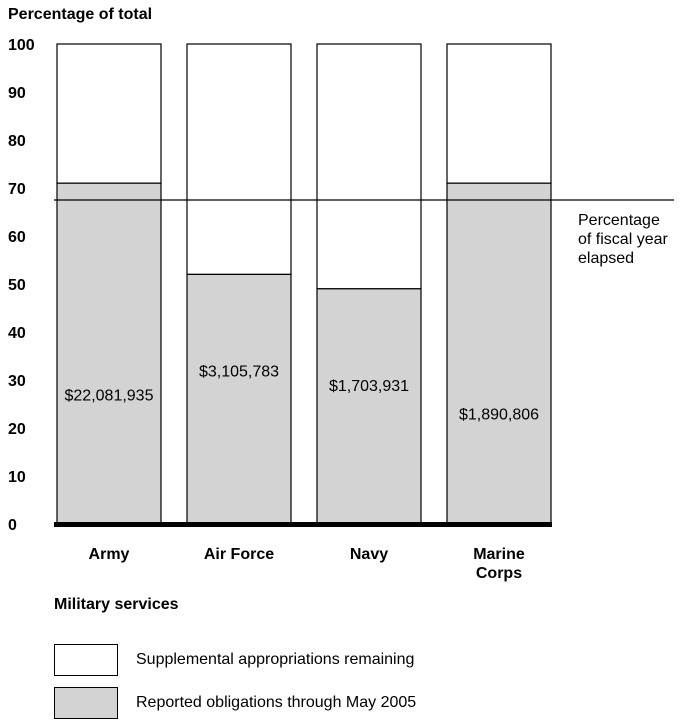 This screenshot has height=721, width=687. Describe the element at coordinates (499, 554) in the screenshot. I see `x-tick-label: Marine` at that location.